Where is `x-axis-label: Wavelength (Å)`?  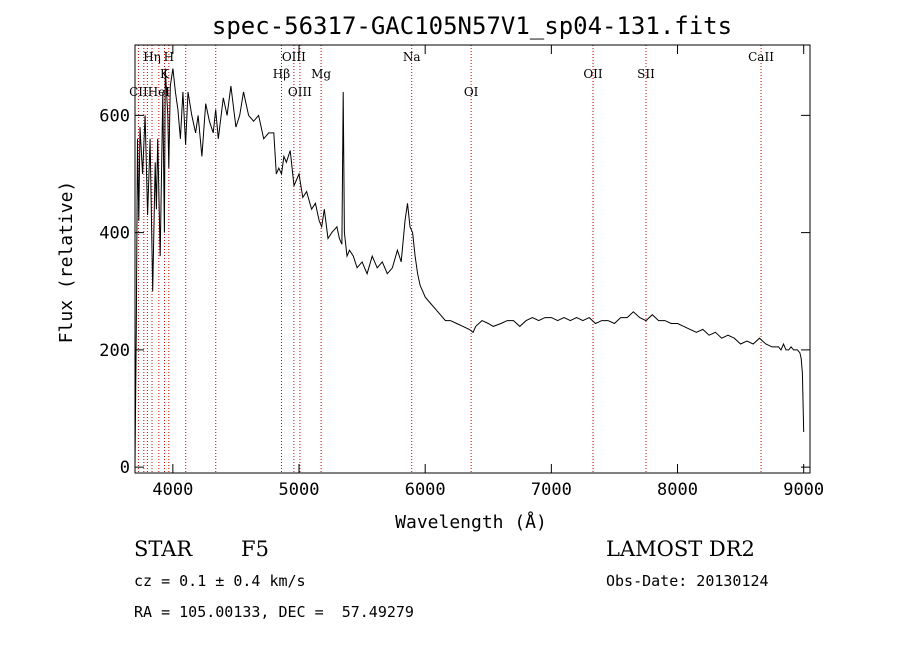 x-axis-label: Wavelength (Å) is located at coordinates (471, 522).